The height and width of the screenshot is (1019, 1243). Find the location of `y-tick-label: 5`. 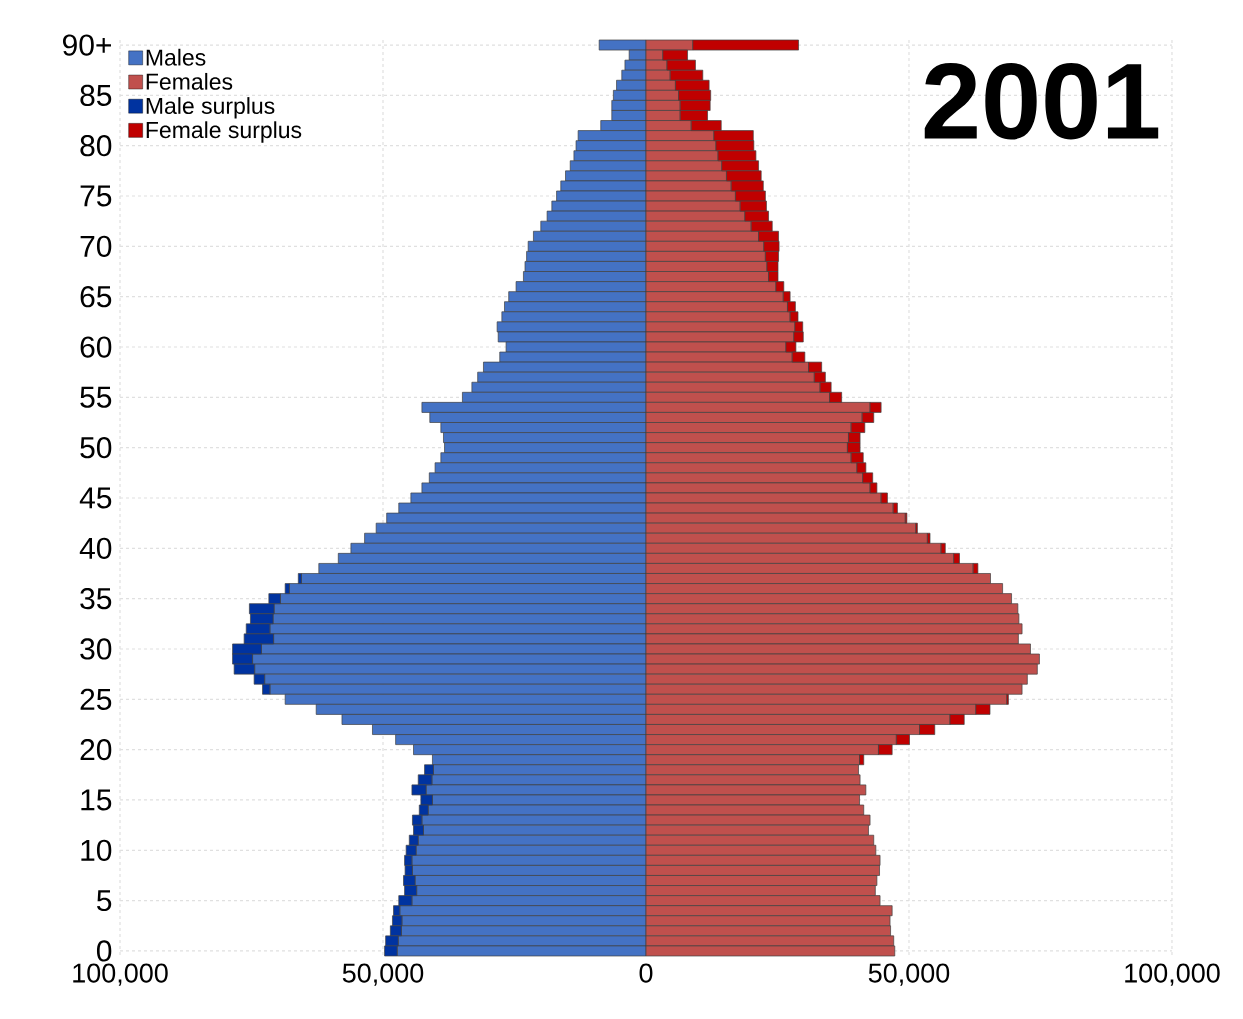

y-tick-label: 5 is located at coordinates (104, 901).